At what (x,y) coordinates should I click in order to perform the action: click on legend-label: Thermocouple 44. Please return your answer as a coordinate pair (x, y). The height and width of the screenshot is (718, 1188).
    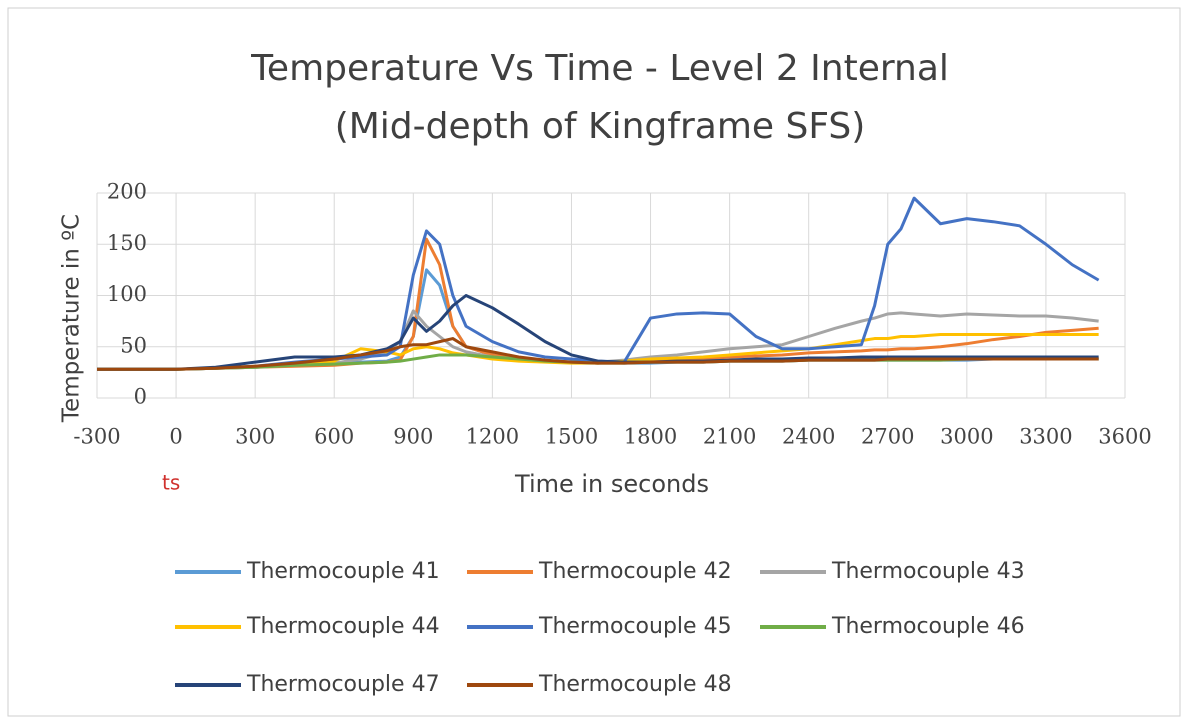
    Looking at the image, I should click on (343, 626).